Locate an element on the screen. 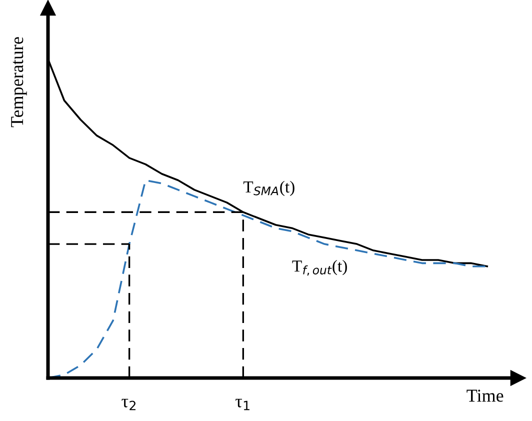 Image resolution: width=532 pixels, height=421 pixels. series-label: T$_{SMA}$(t) is located at coordinates (268, 188).